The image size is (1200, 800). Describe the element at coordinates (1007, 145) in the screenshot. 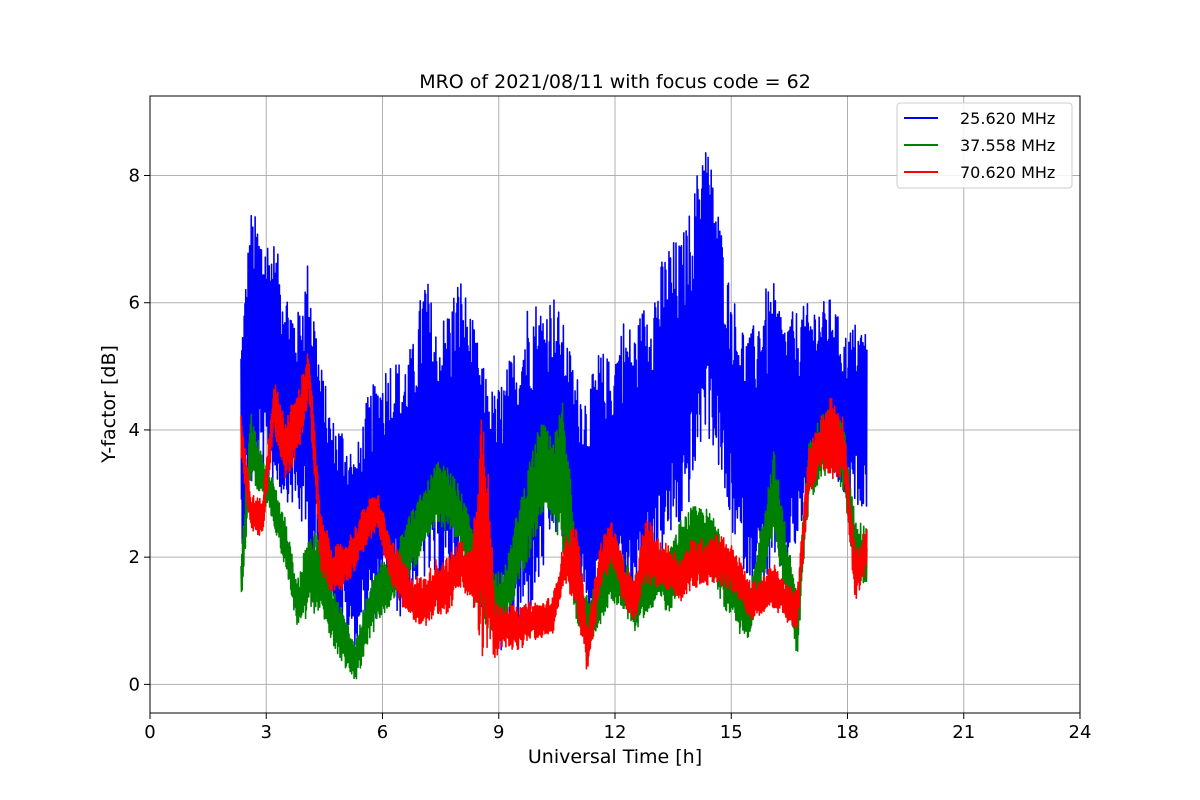

I see `legend-label-37mhz: 37.558 MHz` at that location.